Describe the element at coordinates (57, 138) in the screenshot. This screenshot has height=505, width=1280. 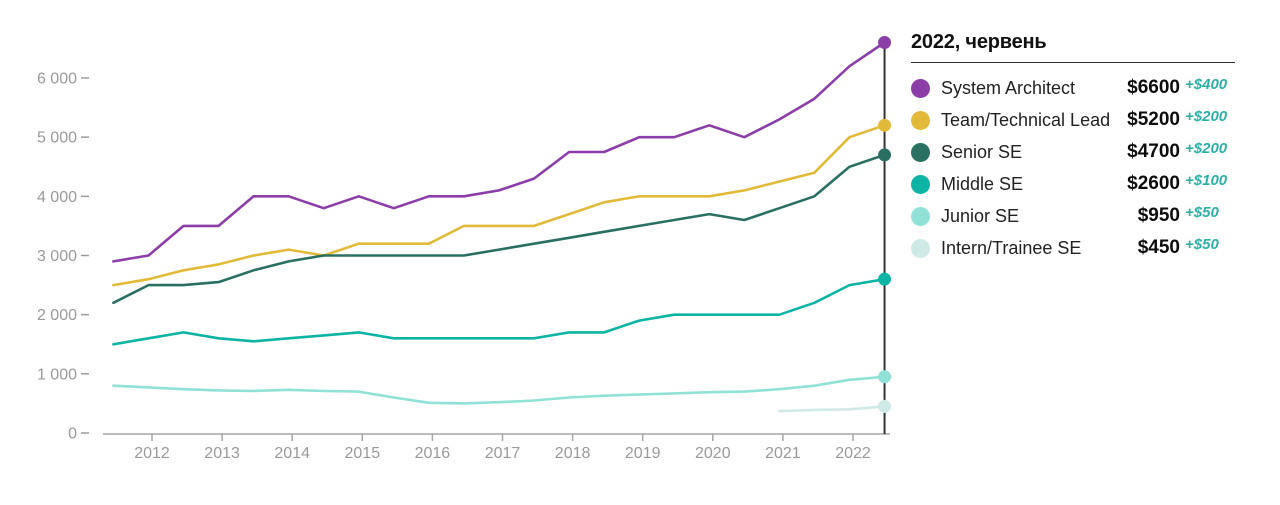
I see `y-tick-label-5000: 5 000` at that location.